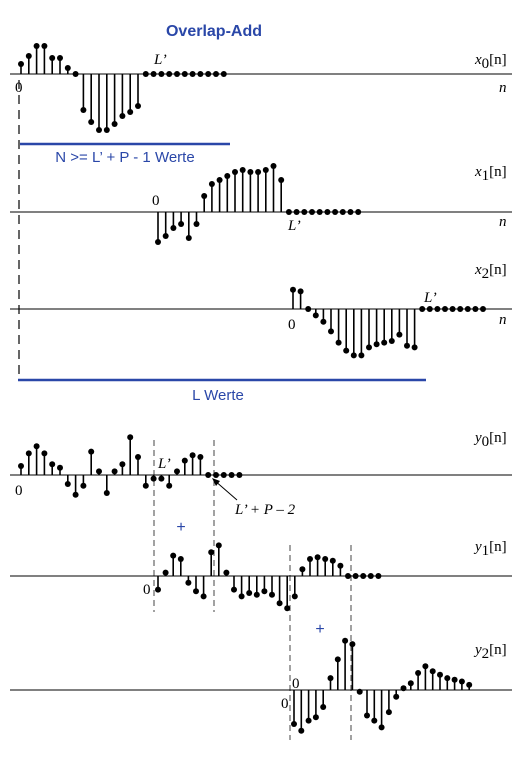 The height and width of the screenshot is (762, 532). What do you see at coordinates (218, 395) in the screenshot?
I see `l-values-label: L Werte` at bounding box center [218, 395].